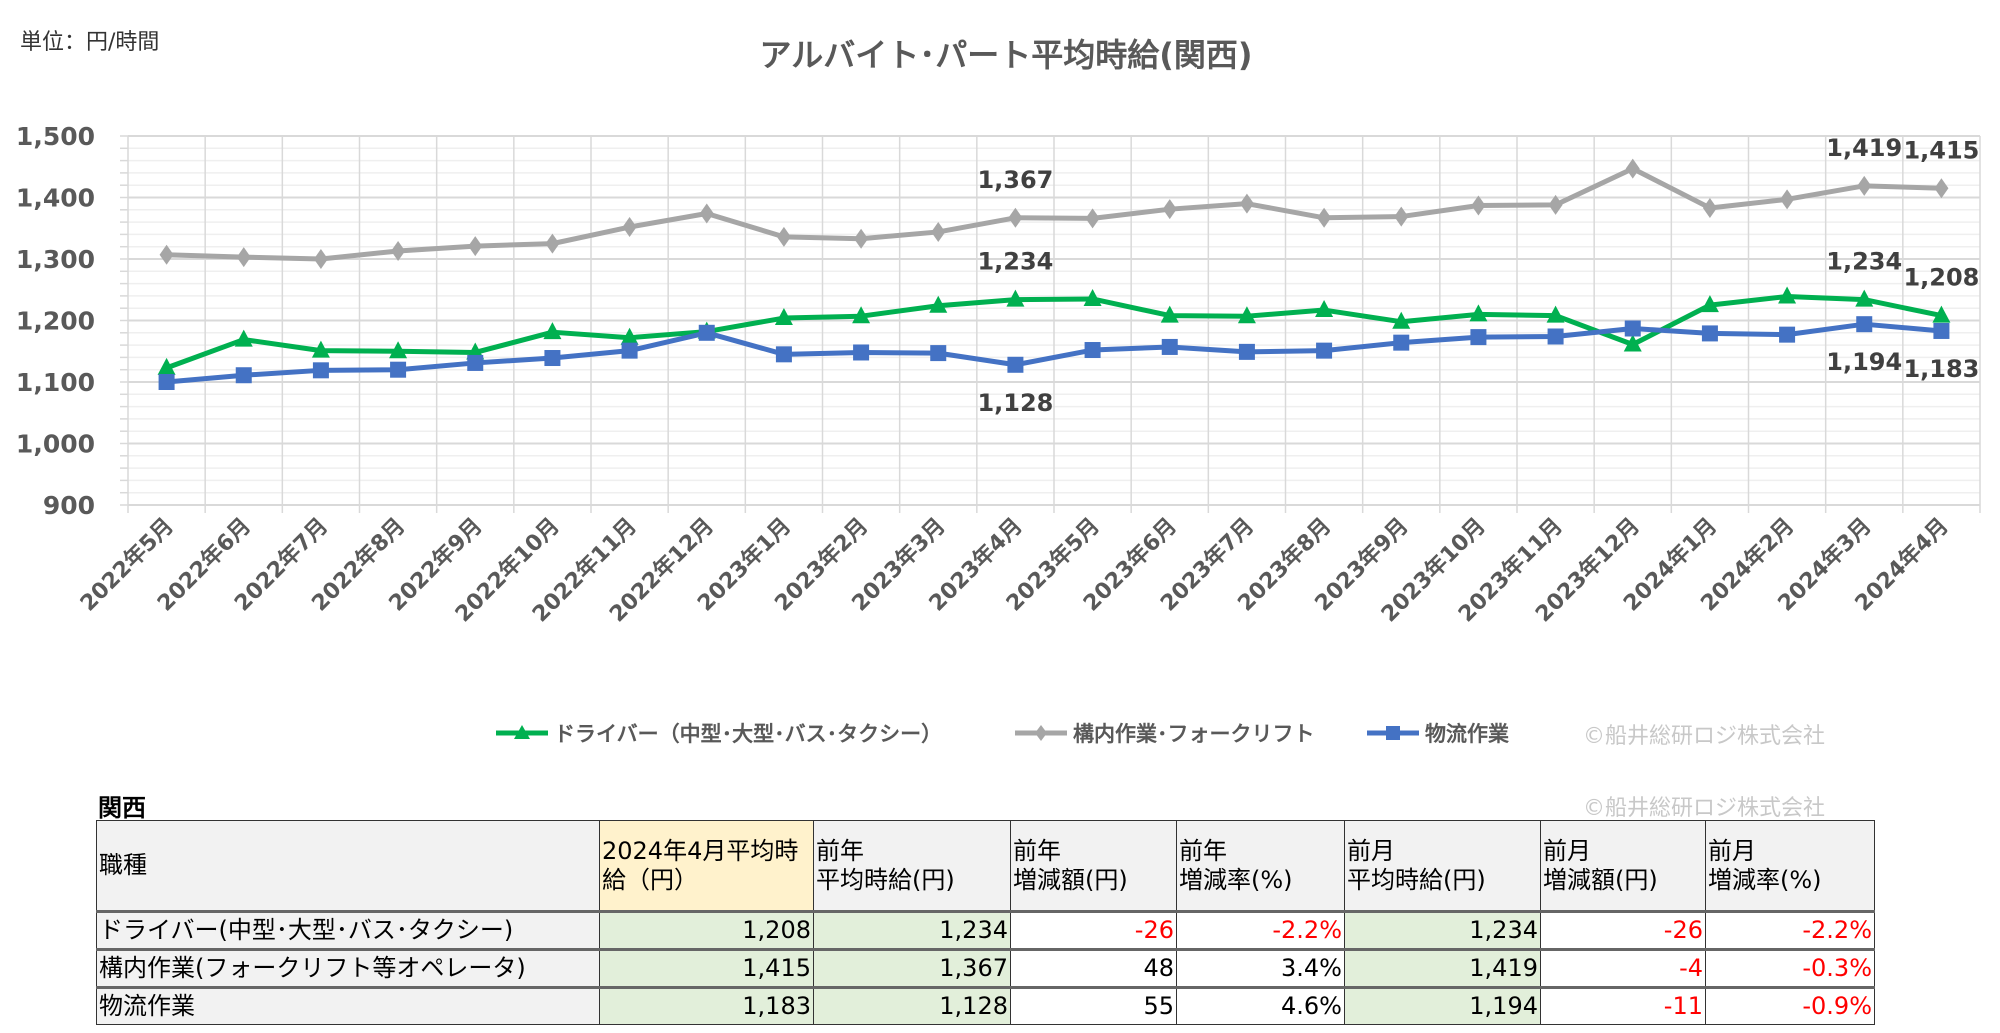 This screenshot has height=1033, width=2000. What do you see at coordinates (1864, 148) in the screenshot?
I see `data-label: 1,419` at bounding box center [1864, 148].